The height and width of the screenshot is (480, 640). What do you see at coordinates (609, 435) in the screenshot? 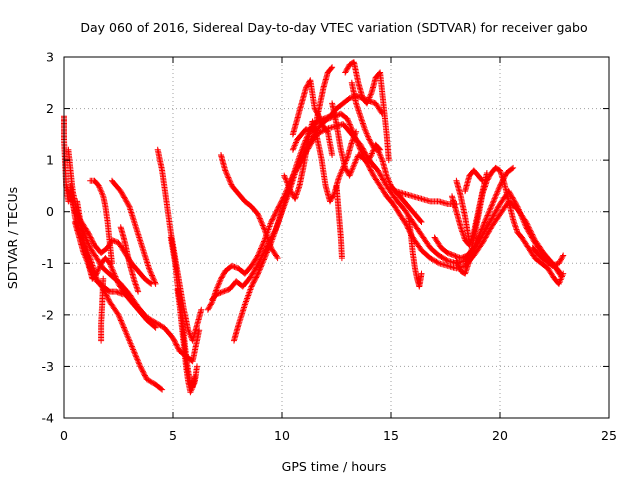
I see `x-tick-label: 25` at bounding box center [609, 435].